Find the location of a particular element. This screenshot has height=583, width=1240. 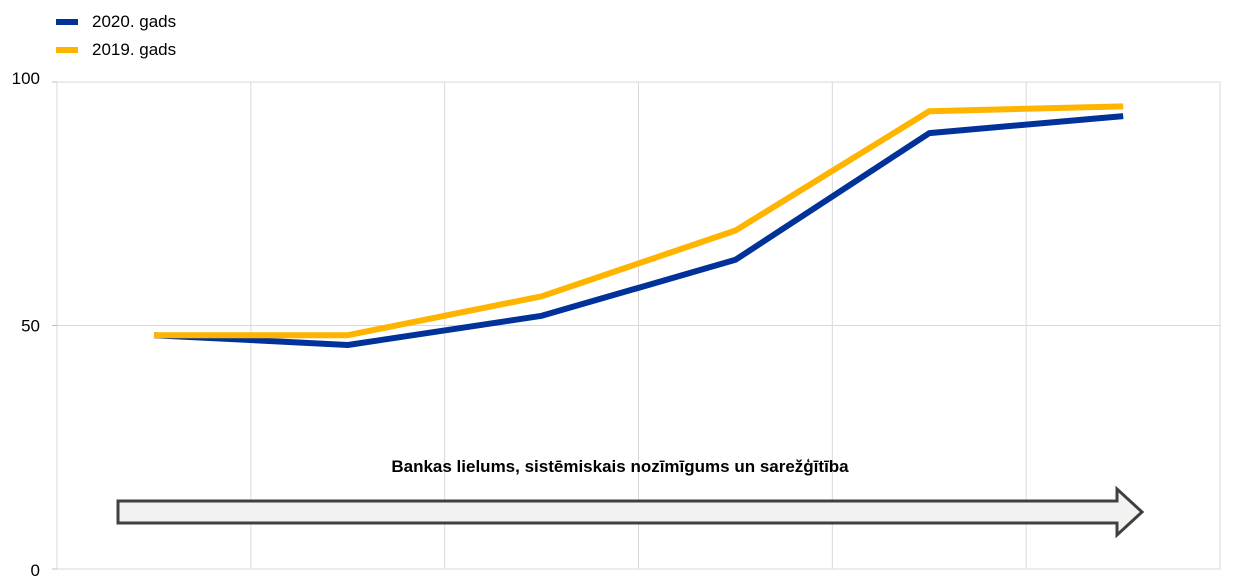

y-tick-label: 50 is located at coordinates (30, 326).